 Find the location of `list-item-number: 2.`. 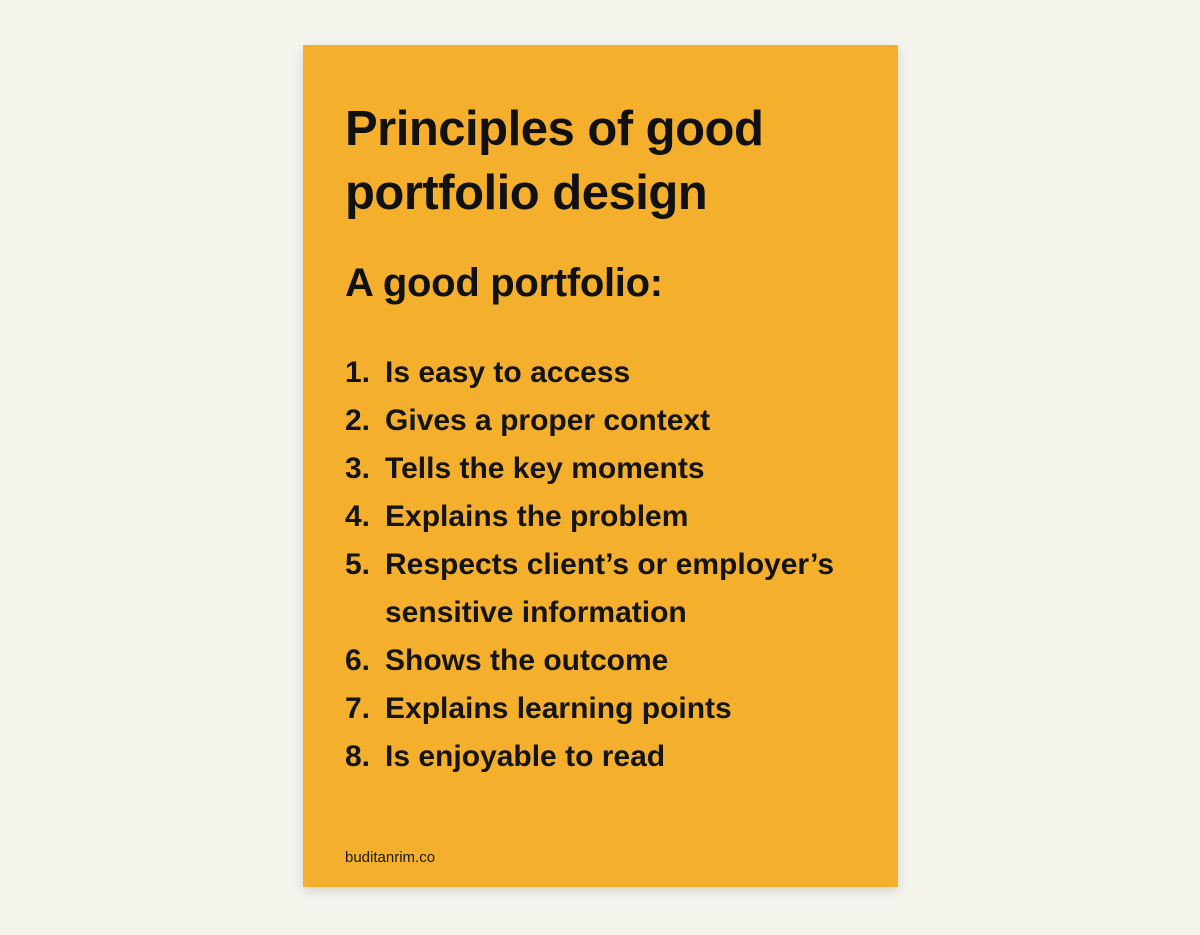

list-item-number: 2. is located at coordinates (358, 420).